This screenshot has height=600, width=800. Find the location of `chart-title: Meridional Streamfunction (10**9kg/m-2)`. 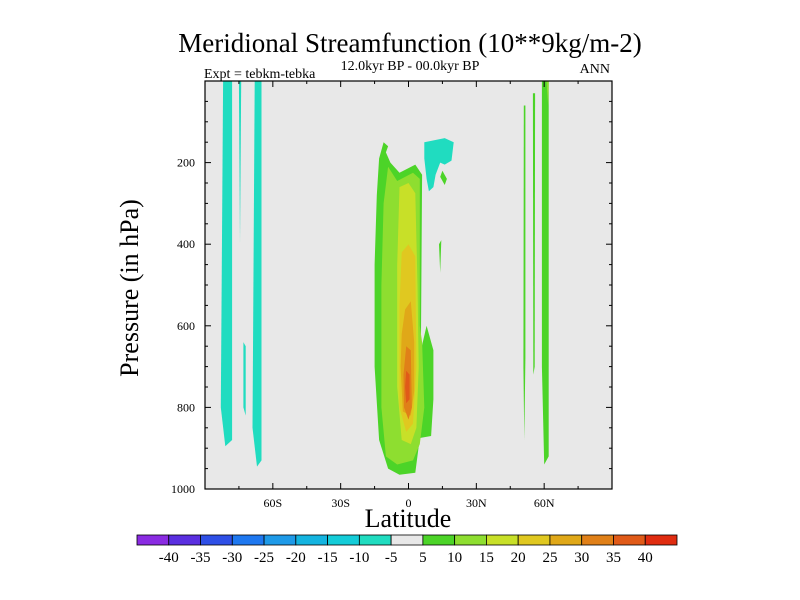

chart-title: Meridional Streamfunction (10**9kg/m-2) is located at coordinates (409, 43).